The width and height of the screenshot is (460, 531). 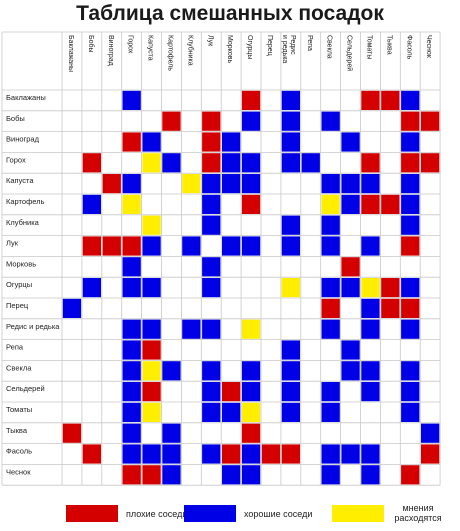 I want to click on row-label: Клубника, so click(x=23, y=222).